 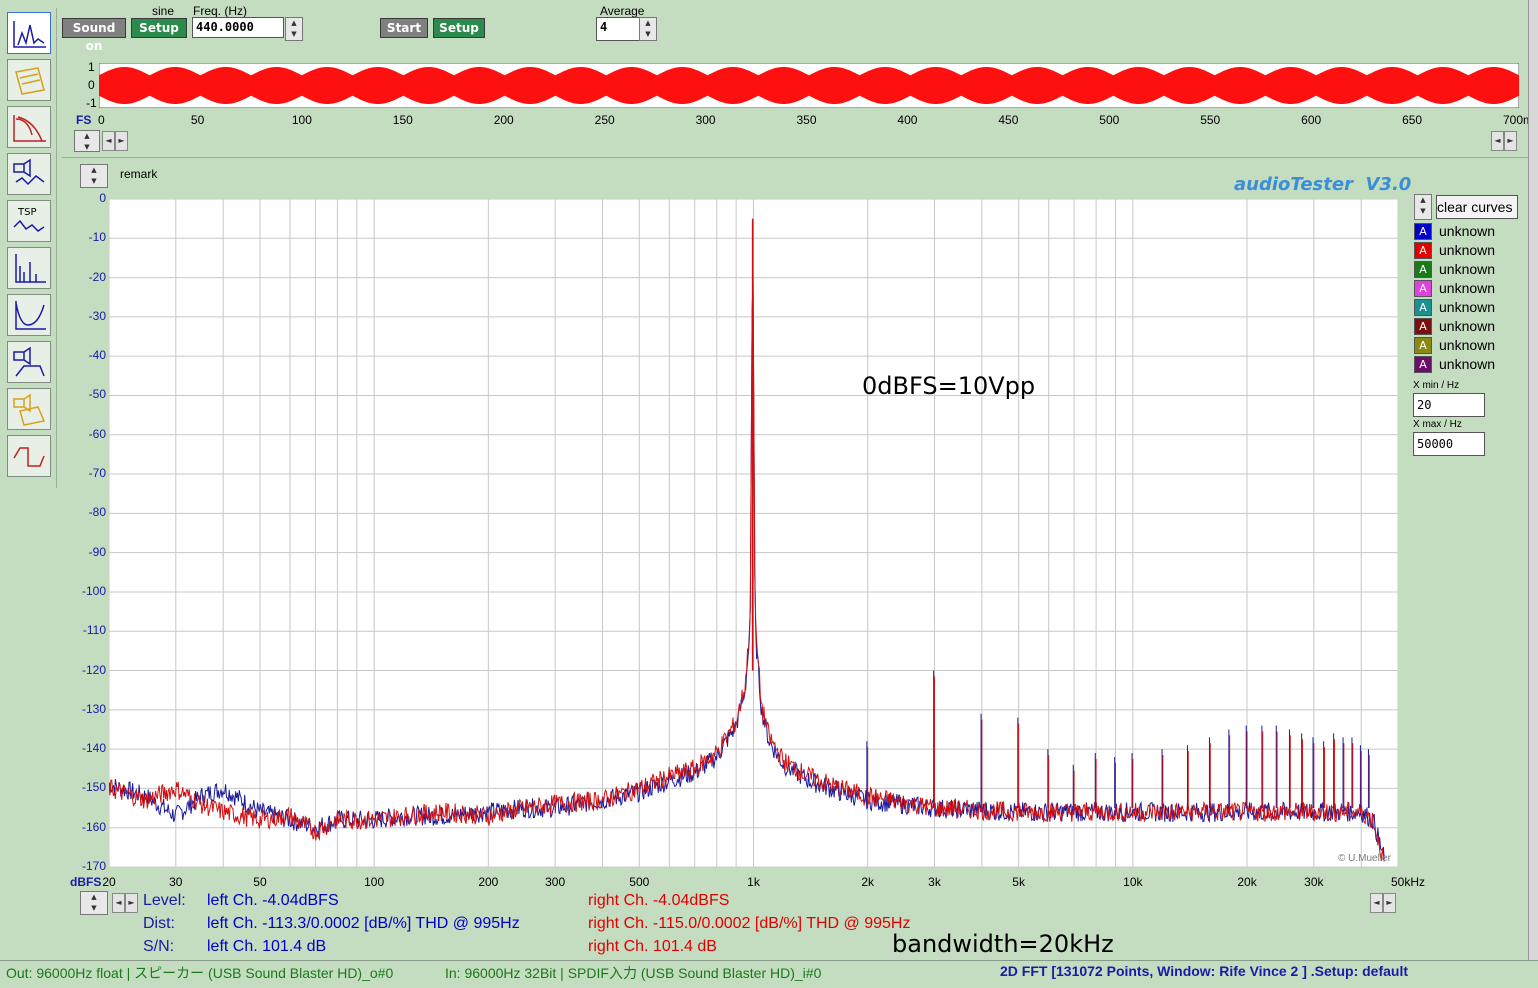 What do you see at coordinates (648, 29) in the screenshot?
I see `average-spinner: ▲ ▼` at bounding box center [648, 29].